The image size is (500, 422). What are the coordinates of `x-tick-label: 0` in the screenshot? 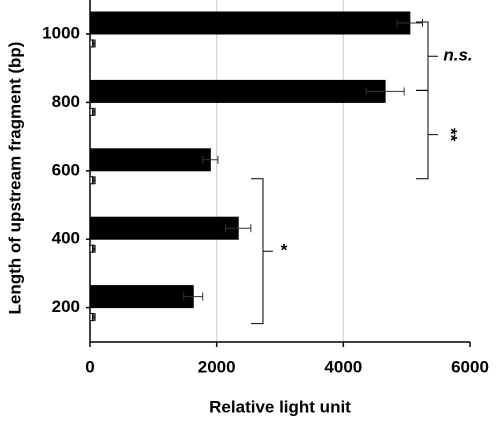 It's located at (89, 366).